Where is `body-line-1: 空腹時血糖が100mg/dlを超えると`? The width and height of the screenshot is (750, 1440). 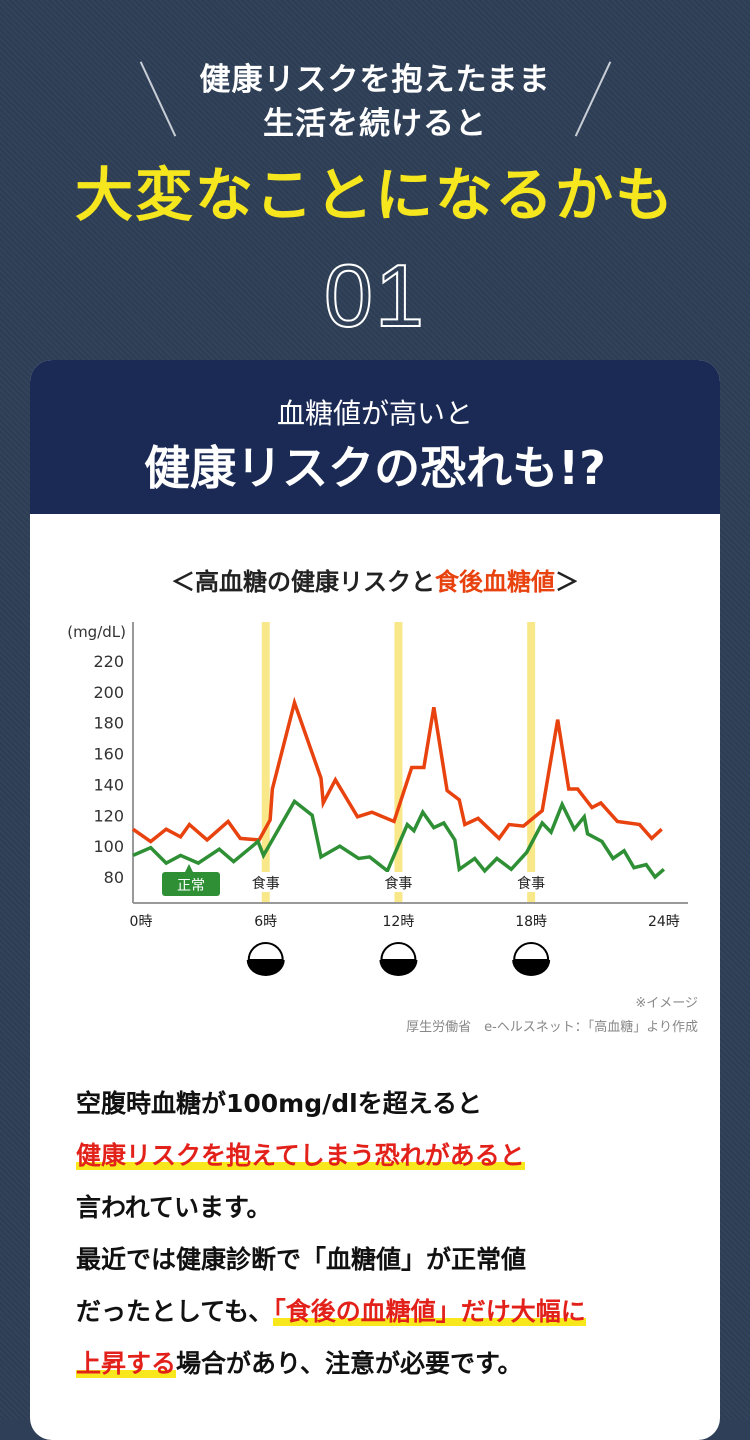 body-line-1: 空腹時血糖が100mg/dlを超えると is located at coordinates (331, 1104).